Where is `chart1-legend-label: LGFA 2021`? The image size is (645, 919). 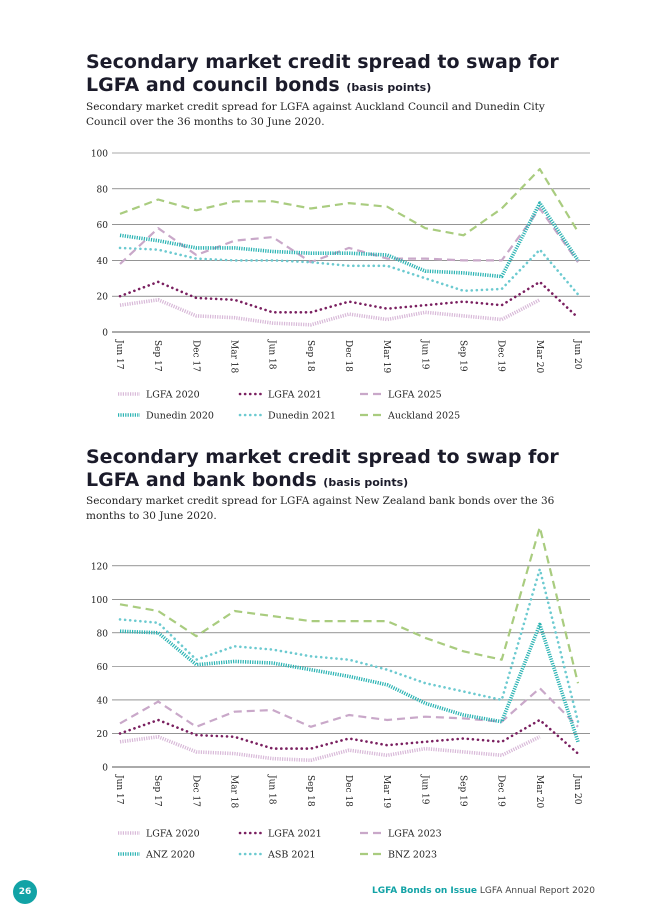 chart1-legend-label: LGFA 2021 is located at coordinates (295, 395).